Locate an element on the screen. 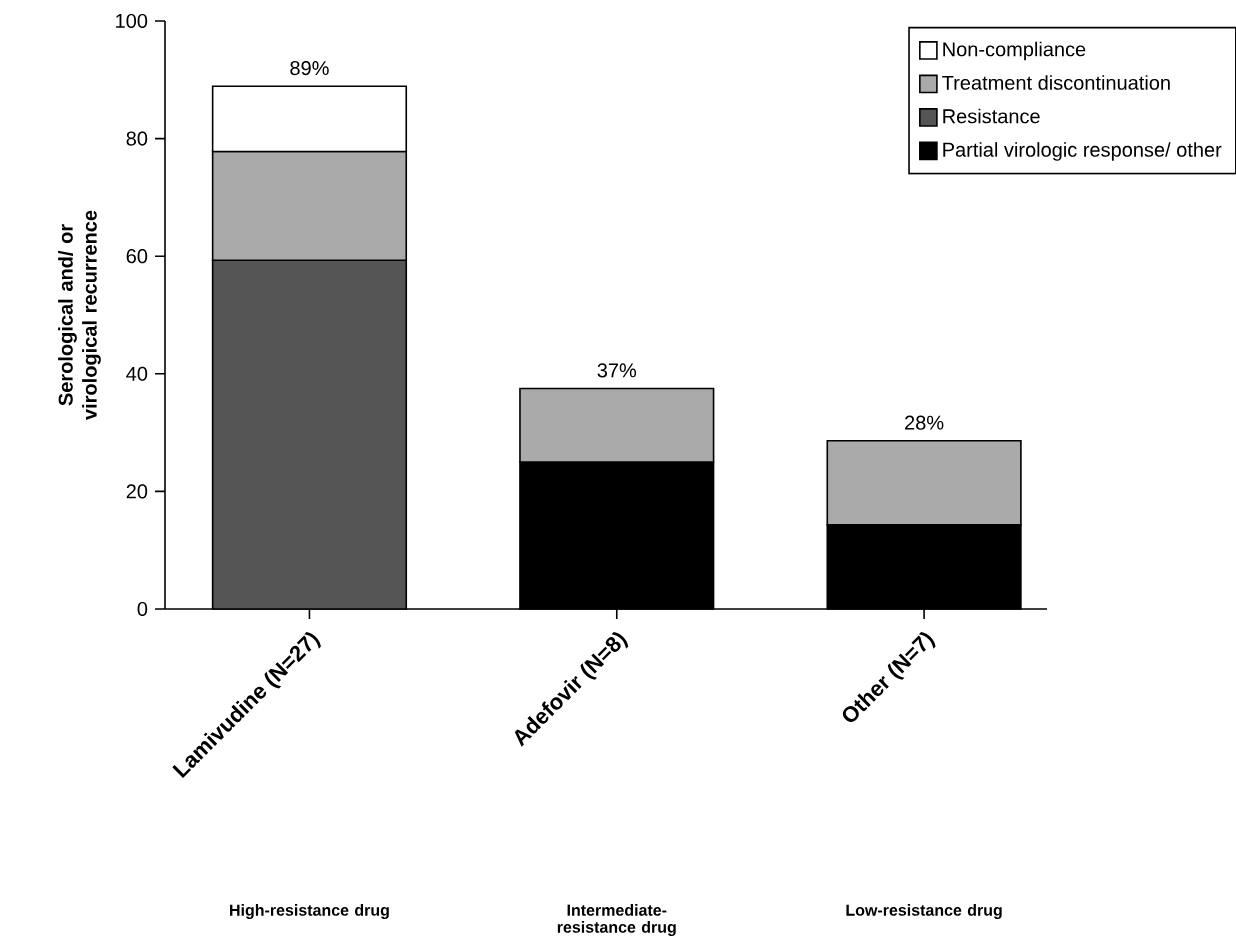 This screenshot has height=951, width=1236. legend-label: Resistance is located at coordinates (991, 116).